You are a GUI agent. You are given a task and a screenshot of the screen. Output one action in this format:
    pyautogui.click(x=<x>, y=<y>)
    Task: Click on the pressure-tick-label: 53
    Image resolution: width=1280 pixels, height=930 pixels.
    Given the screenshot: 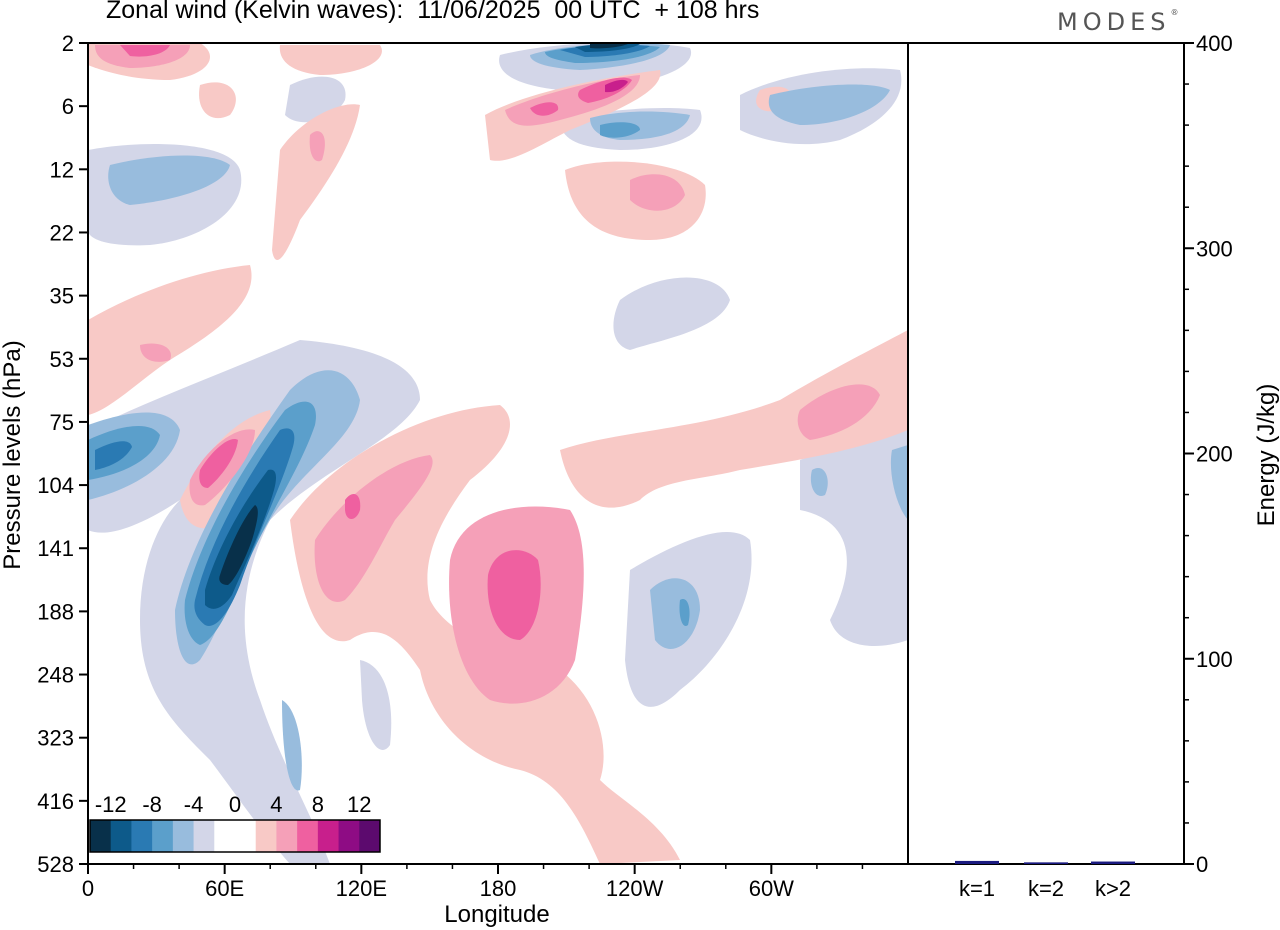 What is the action you would take?
    pyautogui.click(x=62, y=359)
    